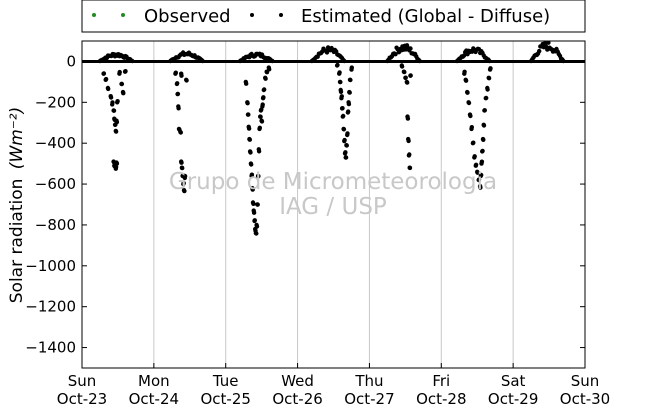  I want to click on y-tick-label: −800, so click(55, 225).